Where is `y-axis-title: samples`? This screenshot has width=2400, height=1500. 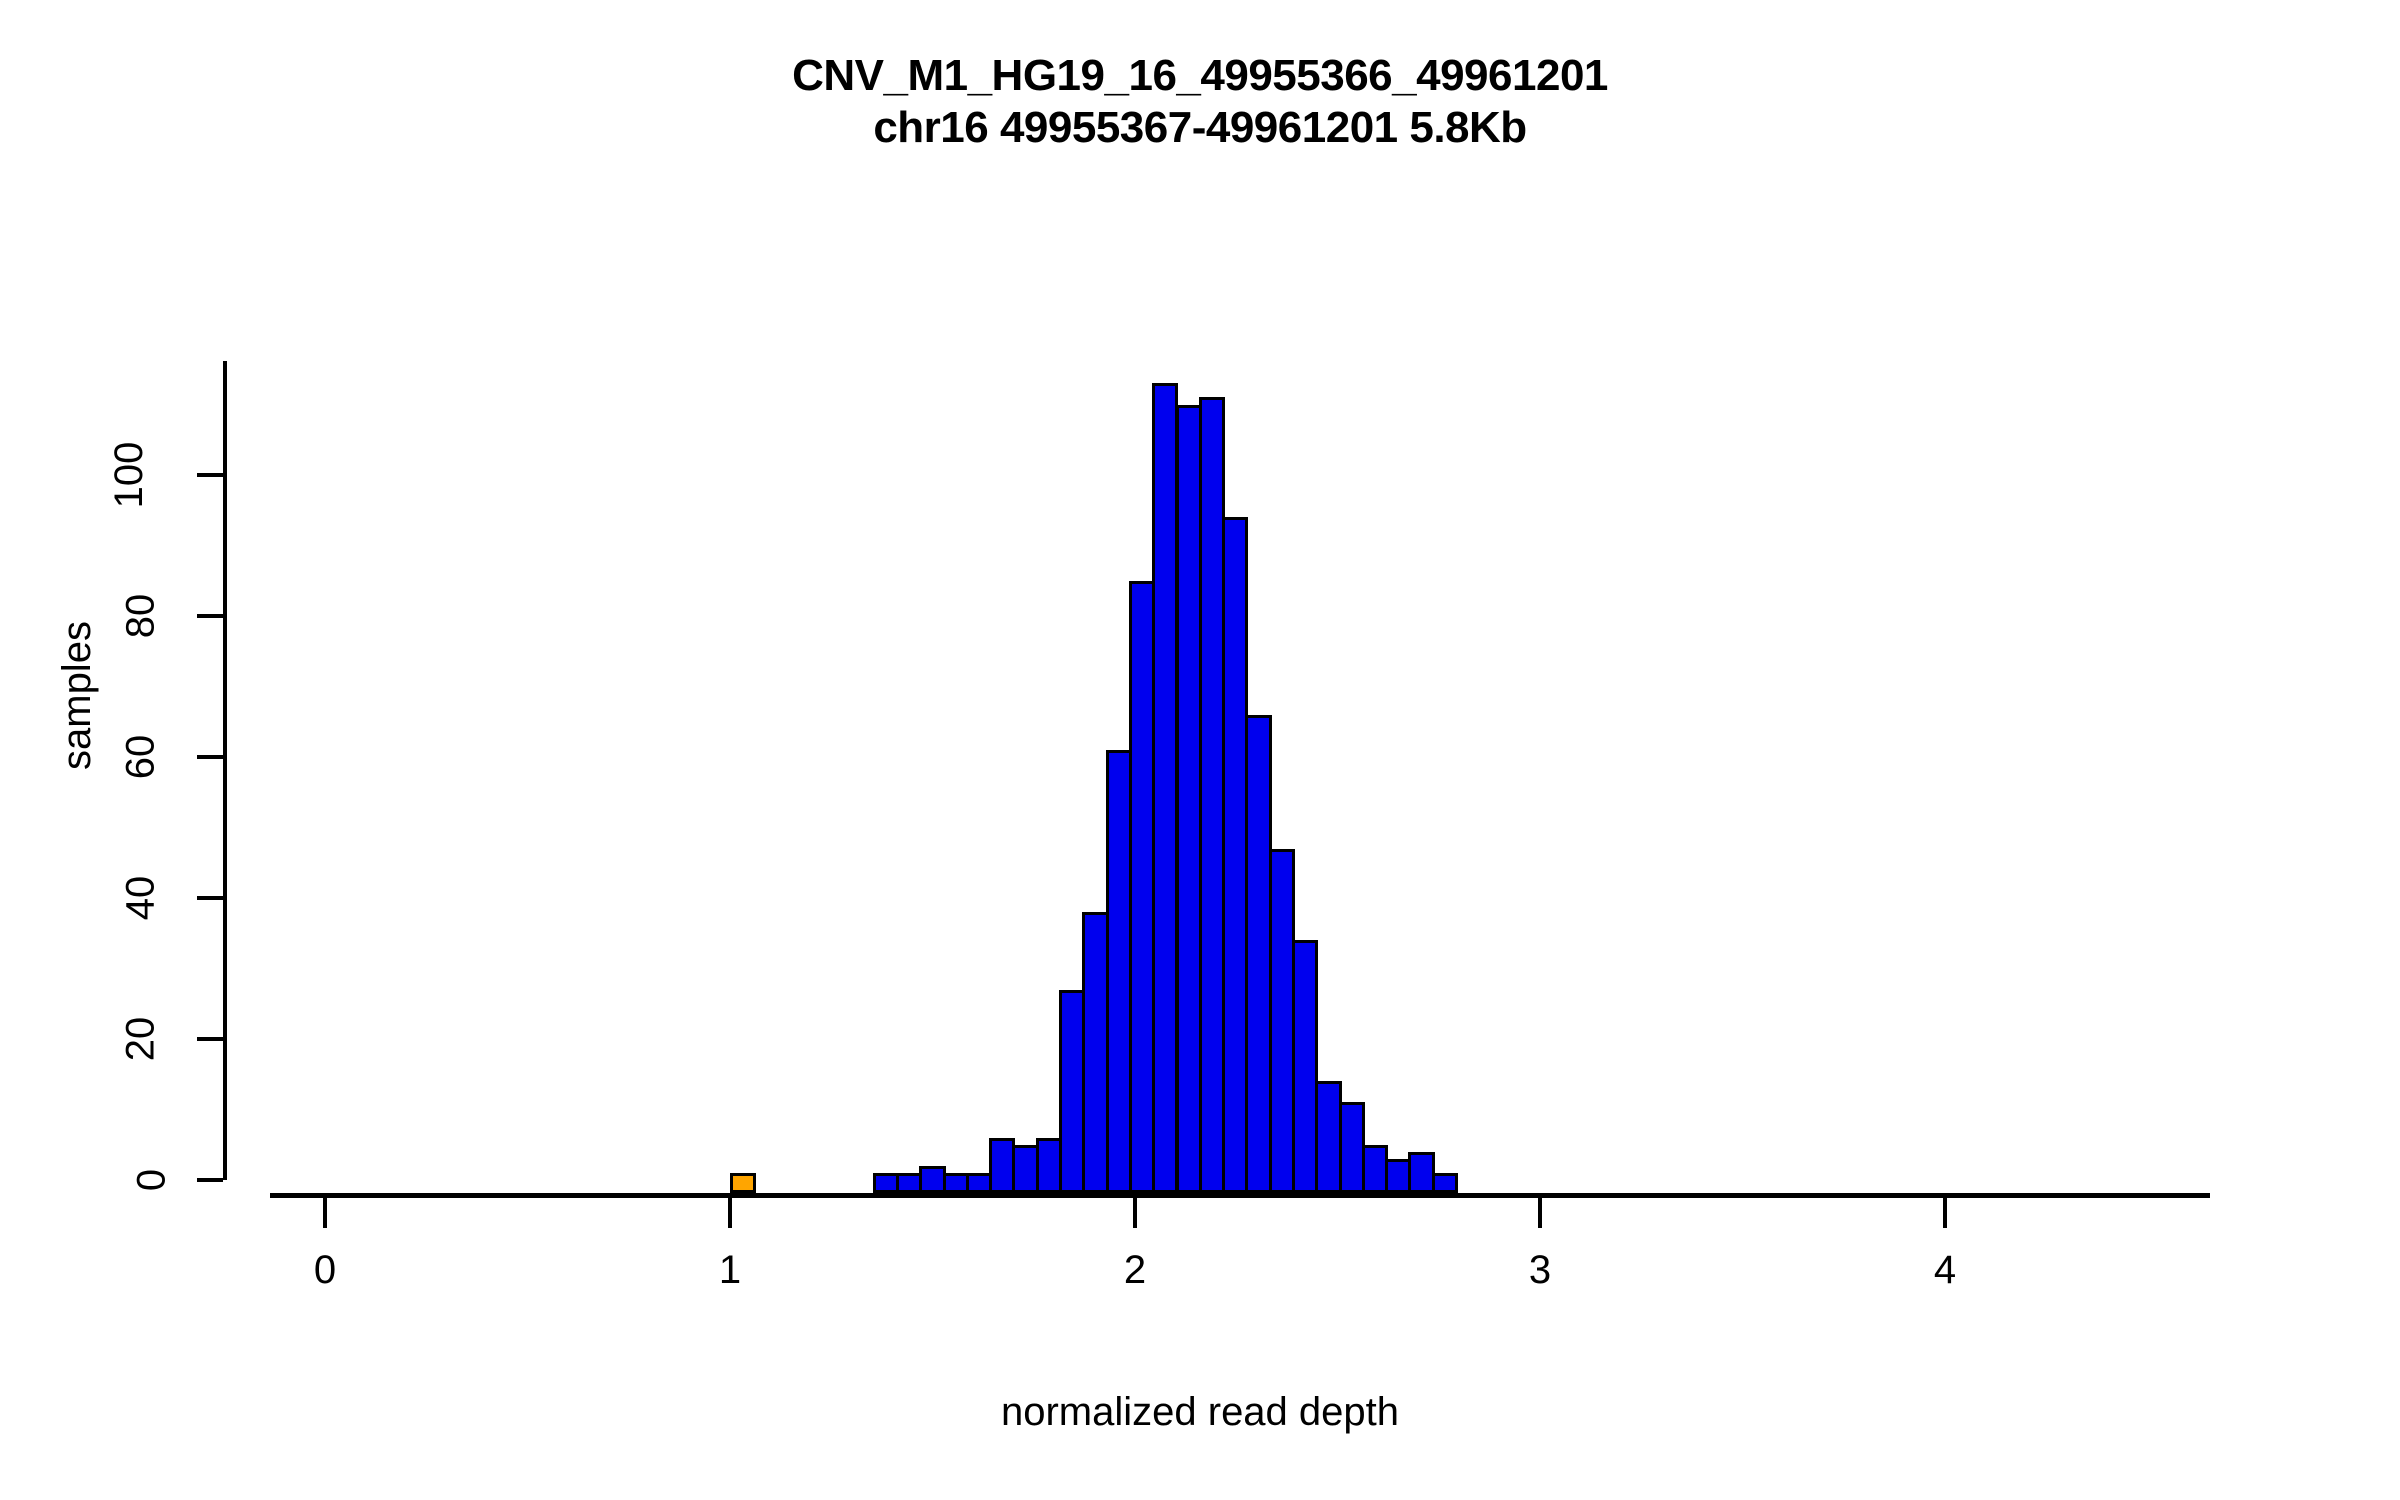
y-axis-title: samples is located at coordinates (77, 695).